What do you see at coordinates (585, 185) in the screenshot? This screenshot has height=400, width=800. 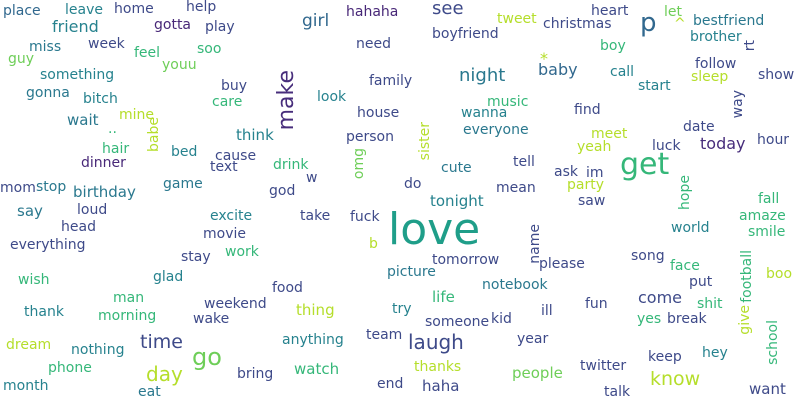 I see `word-party-95: party` at bounding box center [585, 185].